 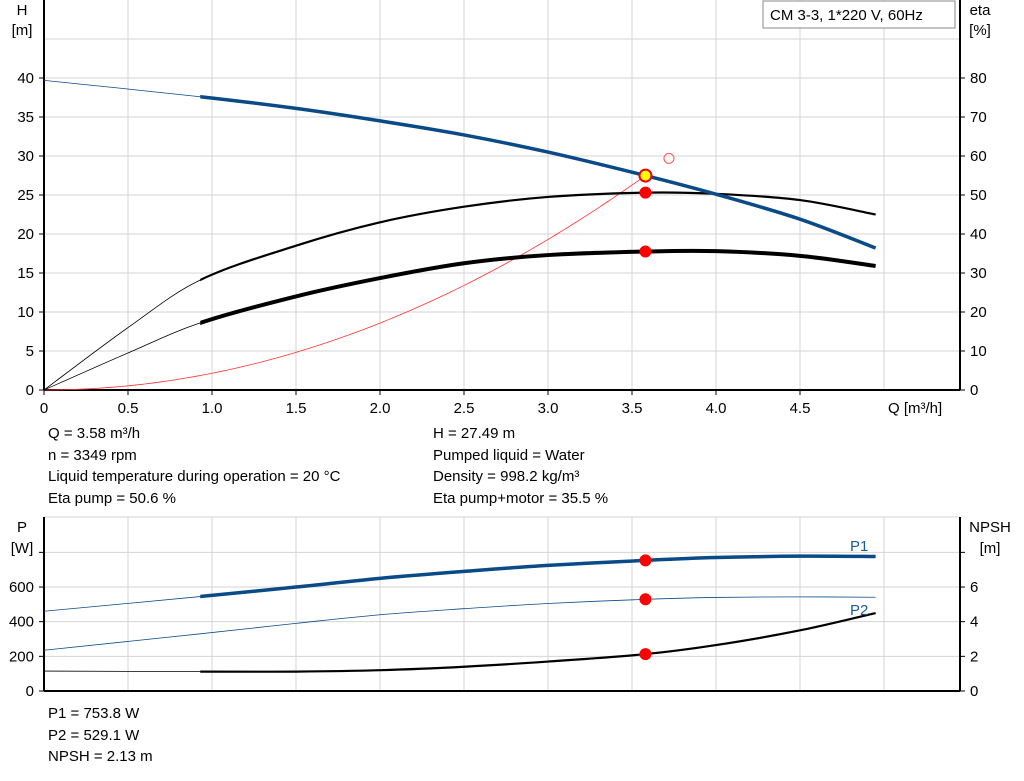 I want to click on y-tick-label: 200, so click(x=21, y=656).